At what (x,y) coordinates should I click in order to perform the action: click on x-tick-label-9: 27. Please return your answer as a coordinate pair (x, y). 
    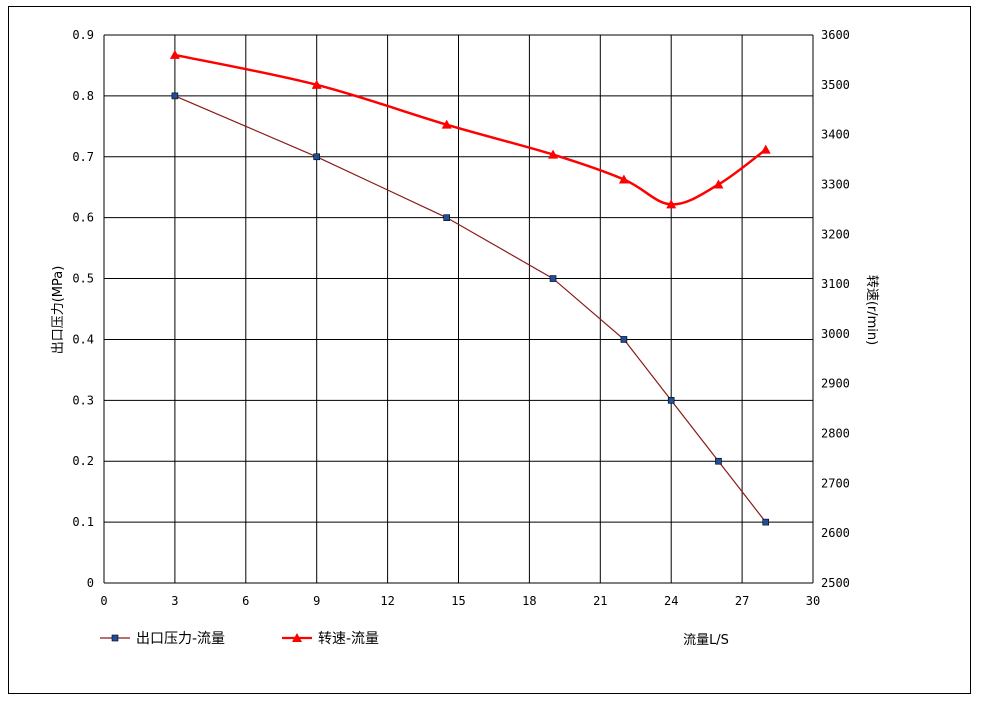
    Looking at the image, I should click on (742, 601).